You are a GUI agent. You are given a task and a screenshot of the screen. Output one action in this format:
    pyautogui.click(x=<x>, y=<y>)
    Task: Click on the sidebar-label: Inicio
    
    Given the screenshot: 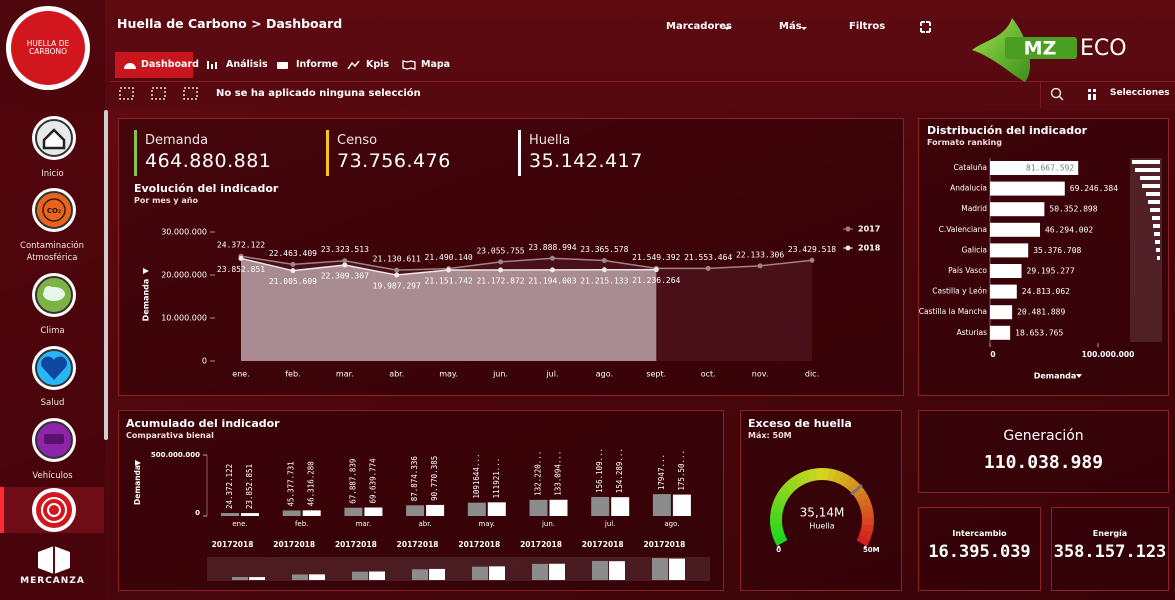 What is the action you would take?
    pyautogui.click(x=52, y=174)
    